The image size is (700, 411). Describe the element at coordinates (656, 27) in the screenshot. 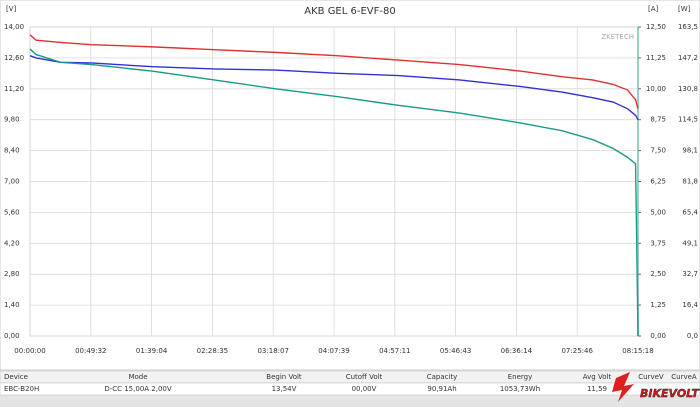

I see `y2-tick-label: 12,50` at that location.